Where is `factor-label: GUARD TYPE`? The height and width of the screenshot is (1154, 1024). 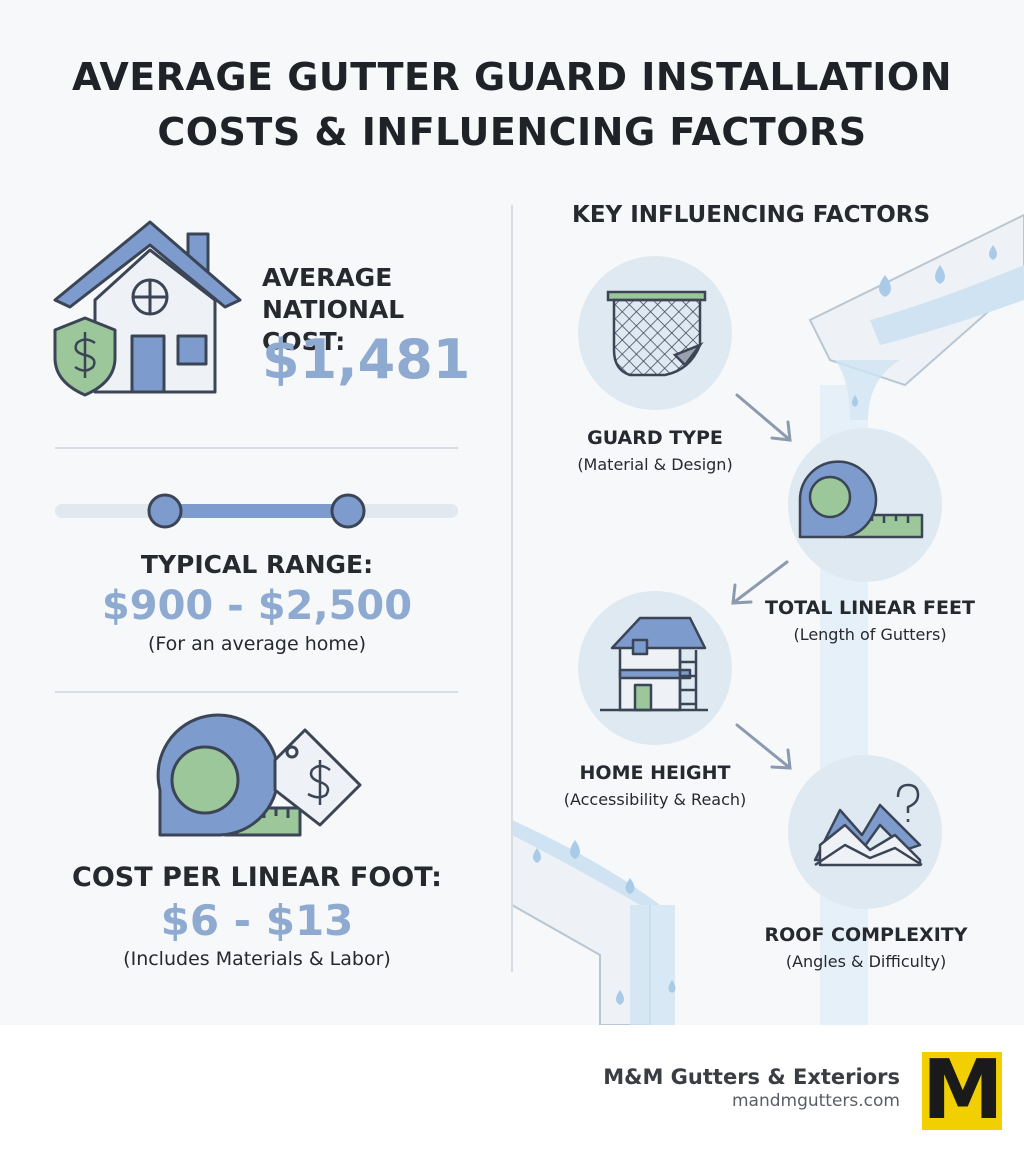 factor-label: GUARD TYPE is located at coordinates (655, 438).